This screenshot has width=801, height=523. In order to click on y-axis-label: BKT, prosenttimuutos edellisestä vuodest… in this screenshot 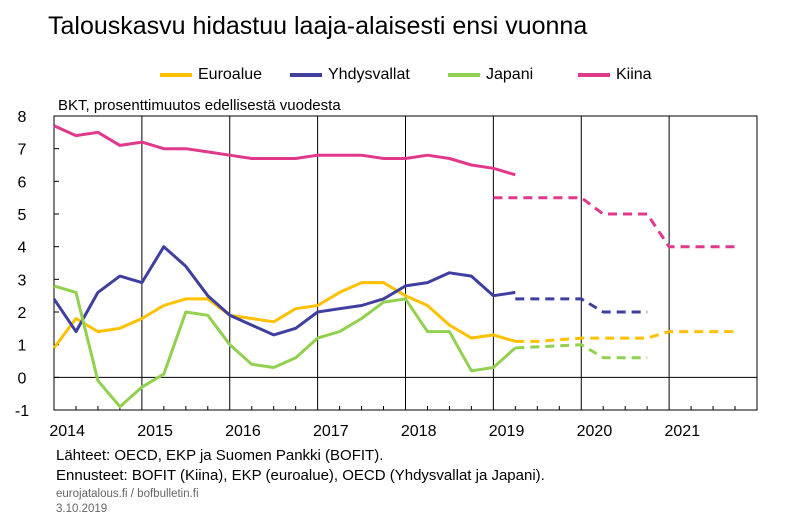, I will do `click(199, 105)`.